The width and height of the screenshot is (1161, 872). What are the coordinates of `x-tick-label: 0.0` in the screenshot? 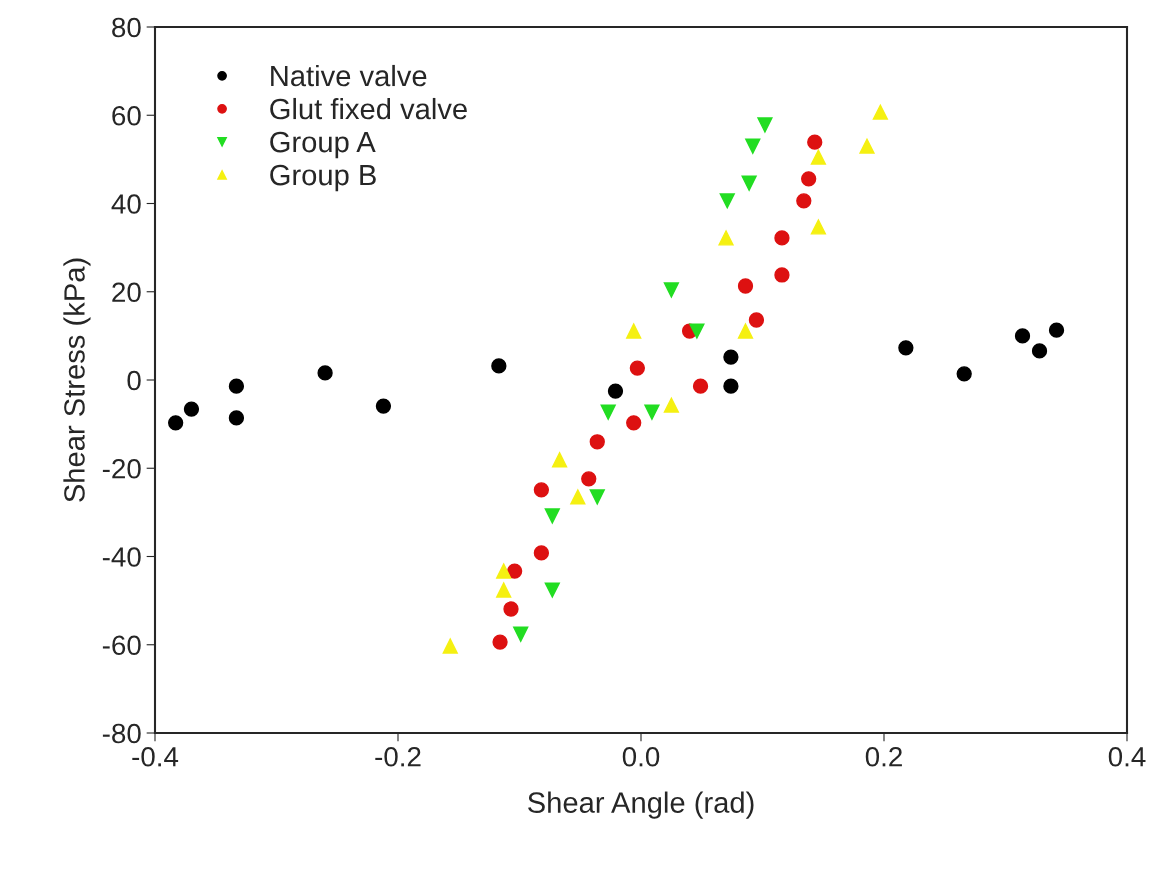 It's located at (641, 756).